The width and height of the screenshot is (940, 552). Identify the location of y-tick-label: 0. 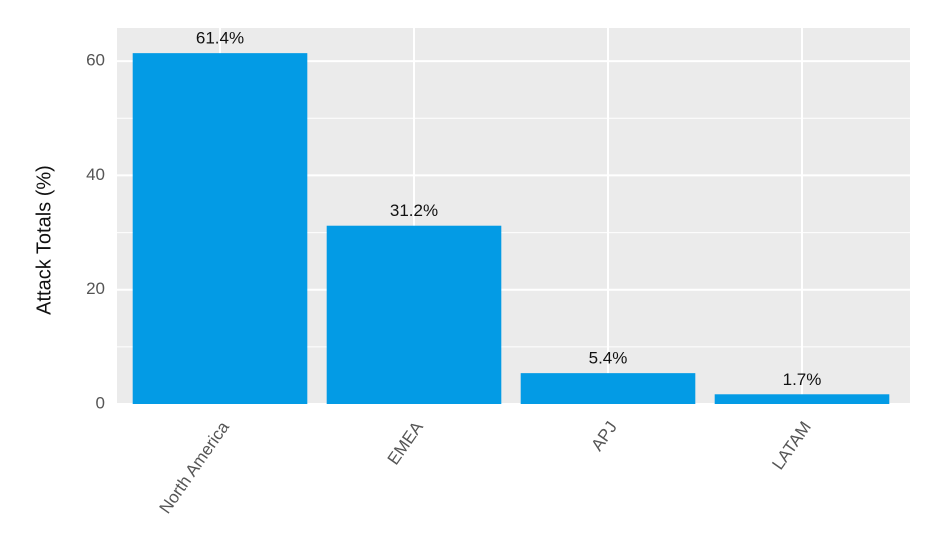
(100, 402).